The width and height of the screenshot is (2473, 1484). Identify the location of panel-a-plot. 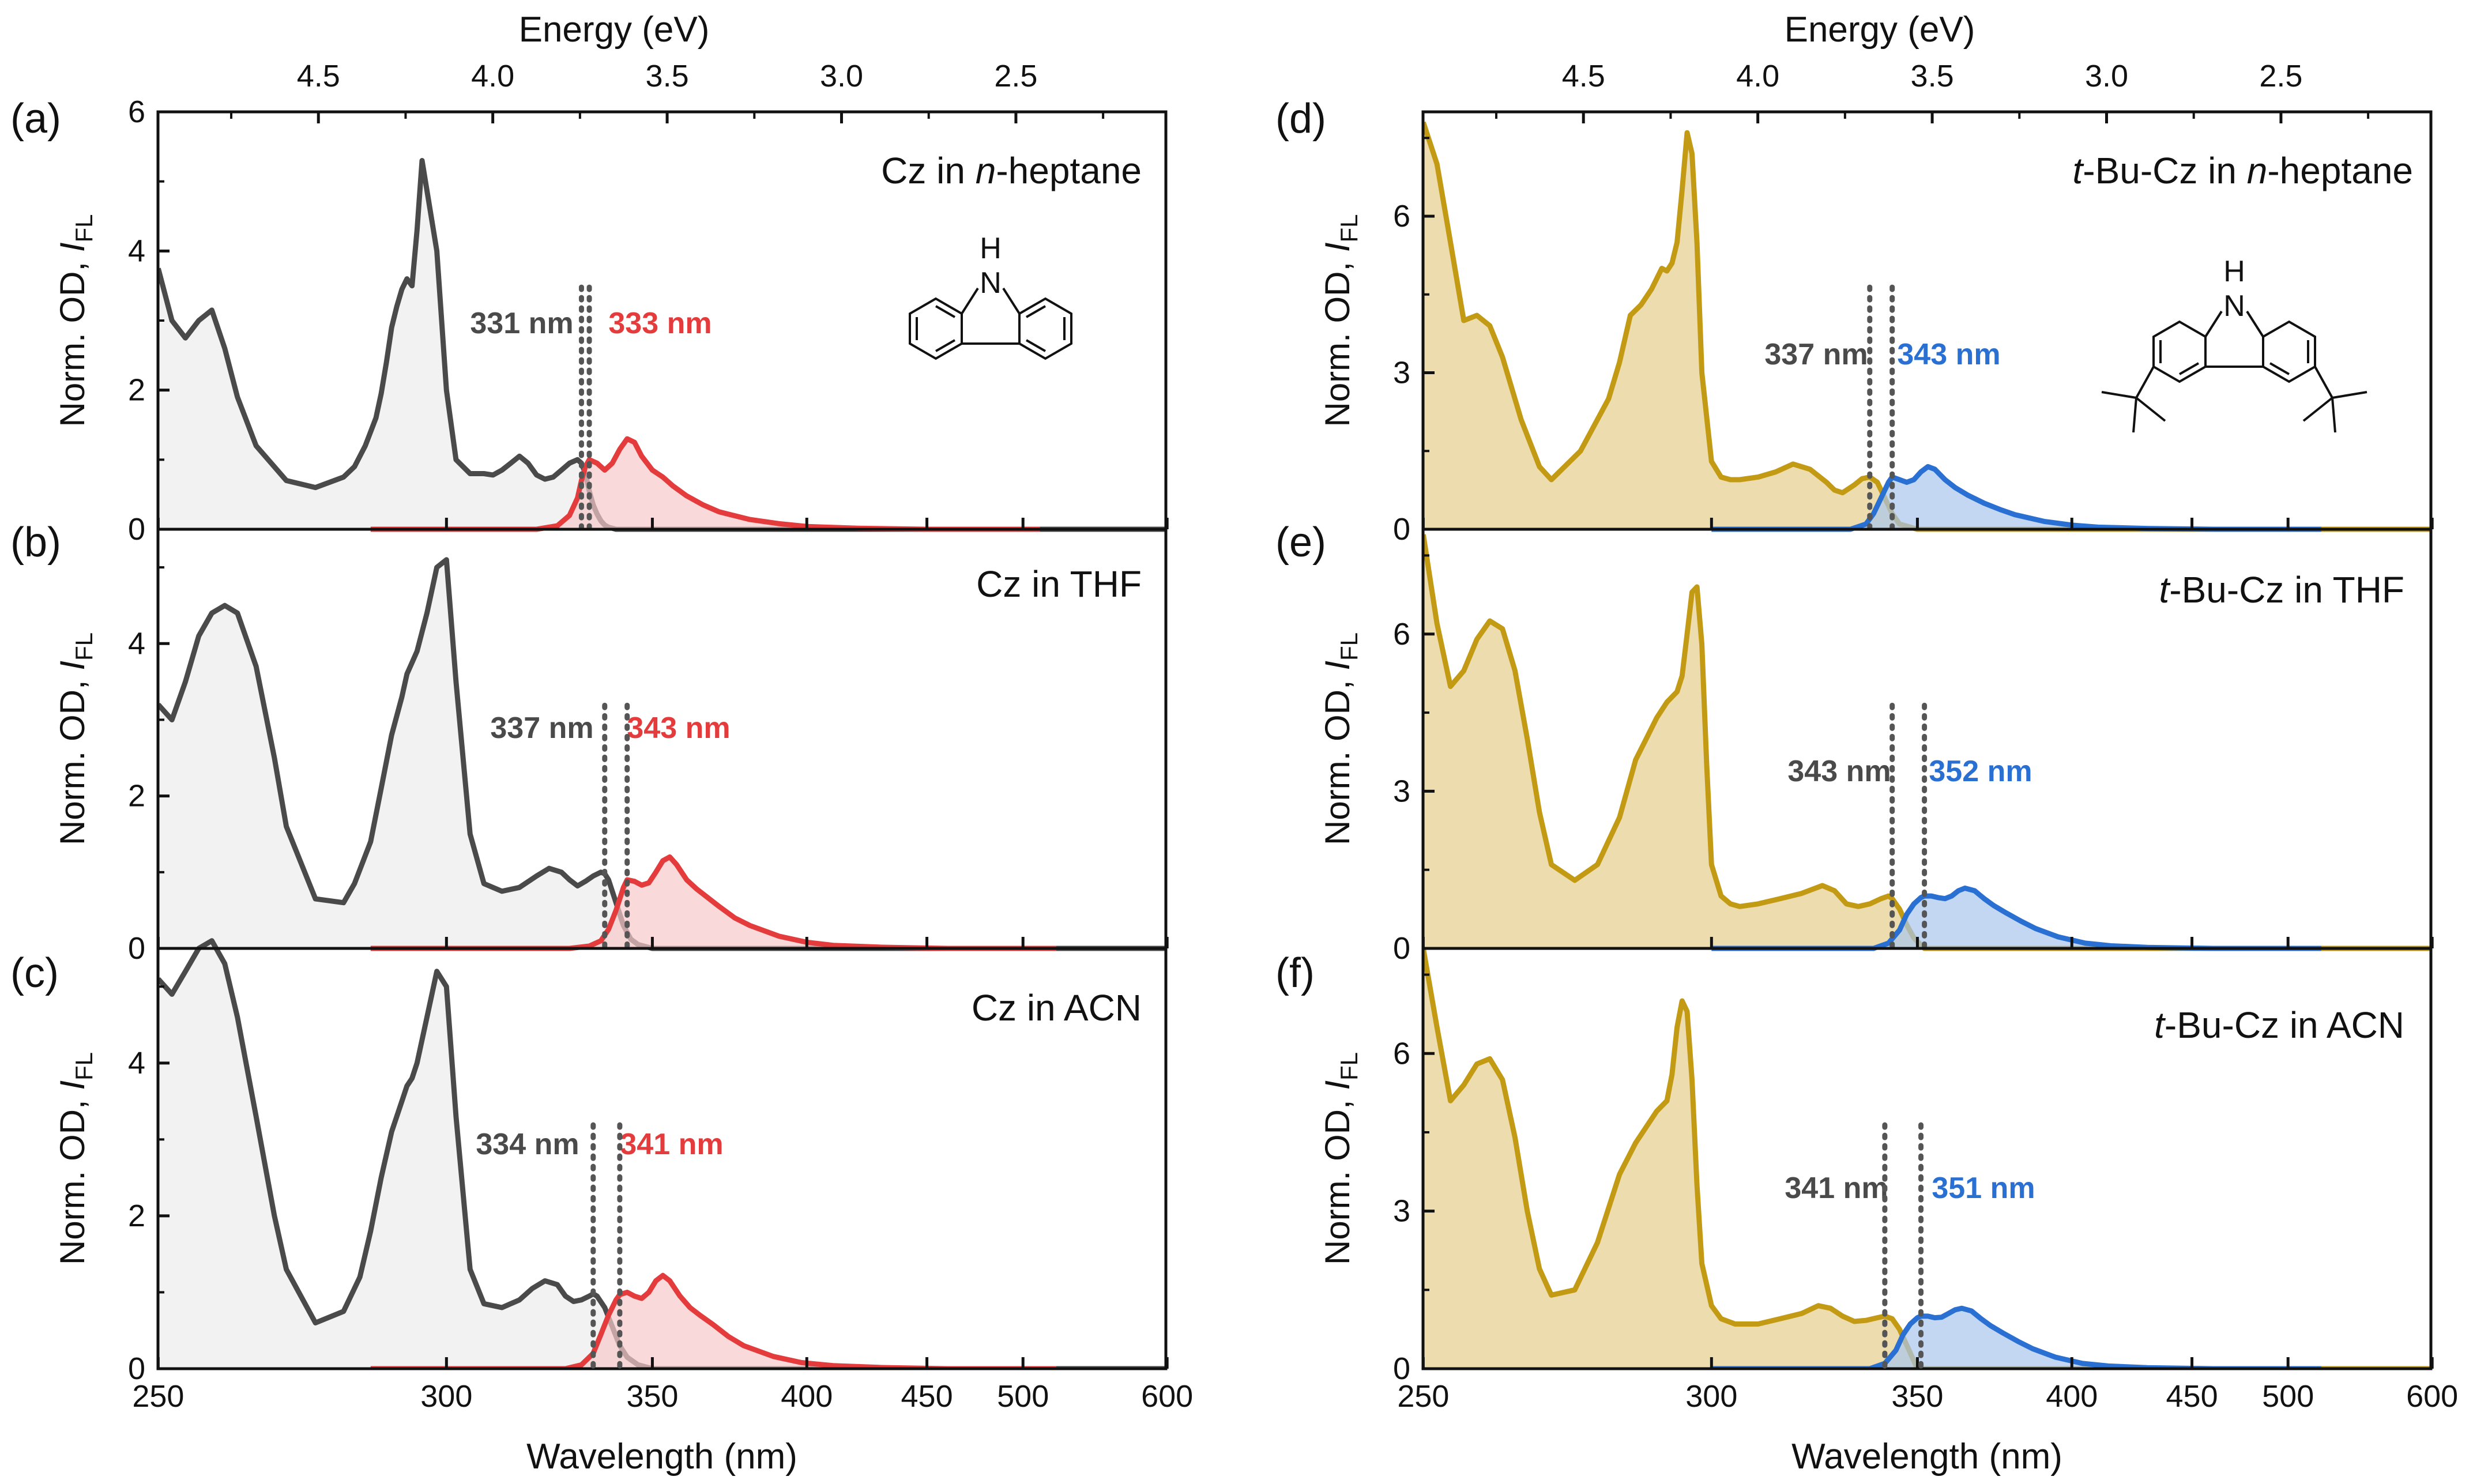
(662, 345).